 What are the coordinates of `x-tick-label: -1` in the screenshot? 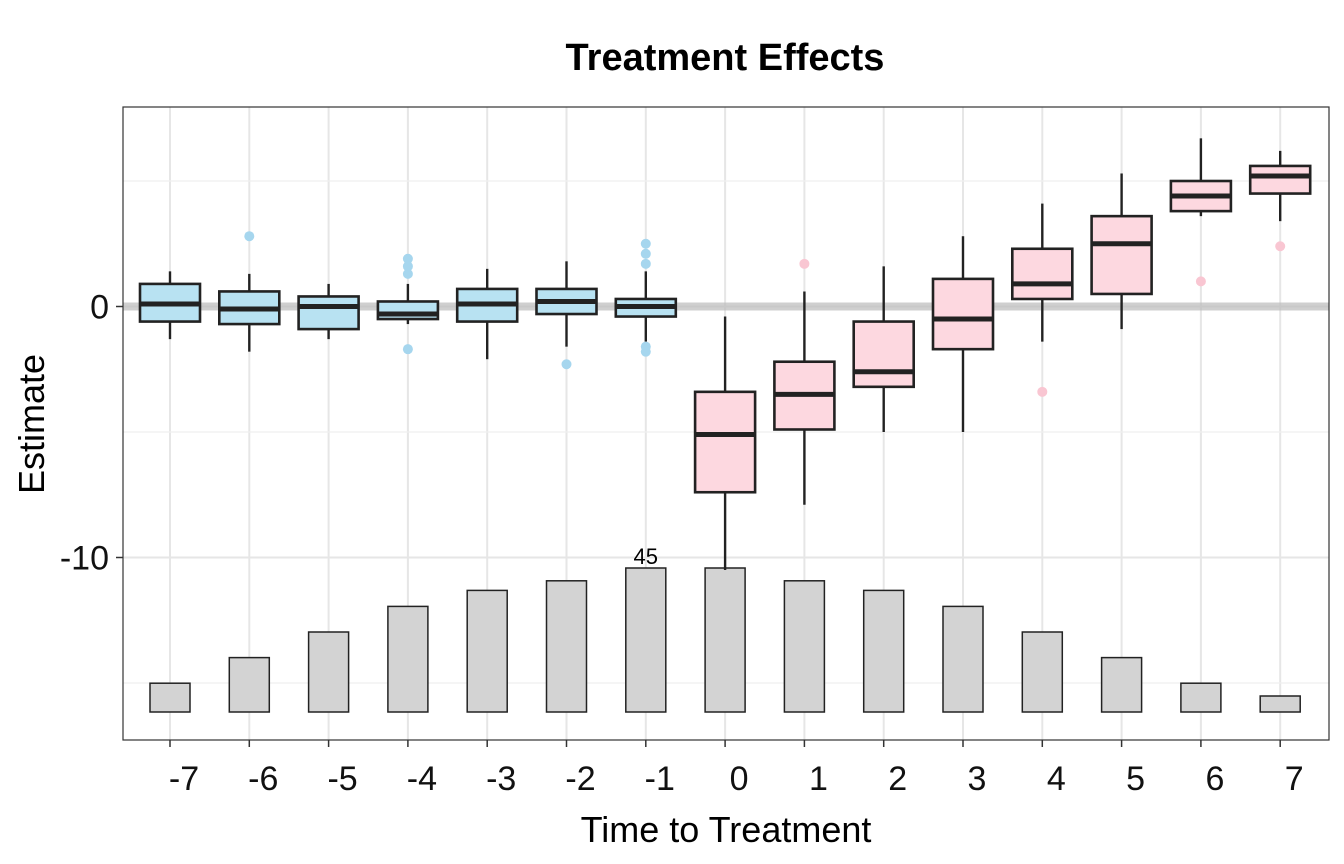 It's located at (660, 779).